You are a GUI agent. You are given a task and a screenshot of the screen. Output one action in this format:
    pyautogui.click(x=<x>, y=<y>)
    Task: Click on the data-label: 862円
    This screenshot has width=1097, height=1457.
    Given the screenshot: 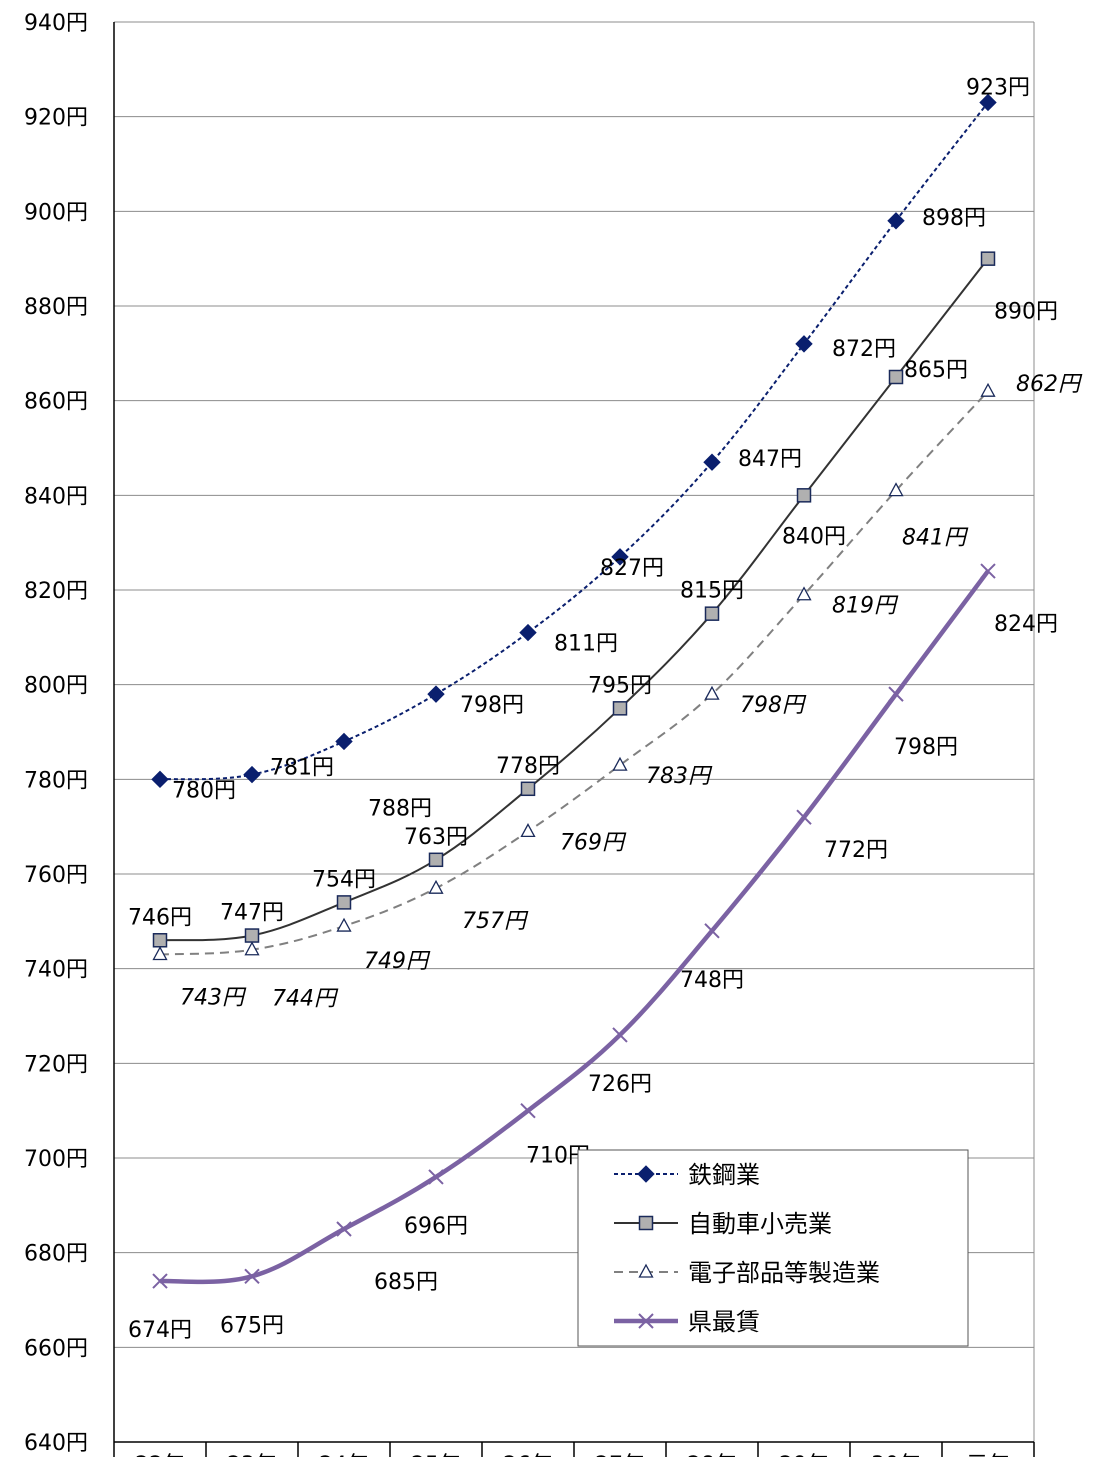 What is the action you would take?
    pyautogui.click(x=1049, y=384)
    